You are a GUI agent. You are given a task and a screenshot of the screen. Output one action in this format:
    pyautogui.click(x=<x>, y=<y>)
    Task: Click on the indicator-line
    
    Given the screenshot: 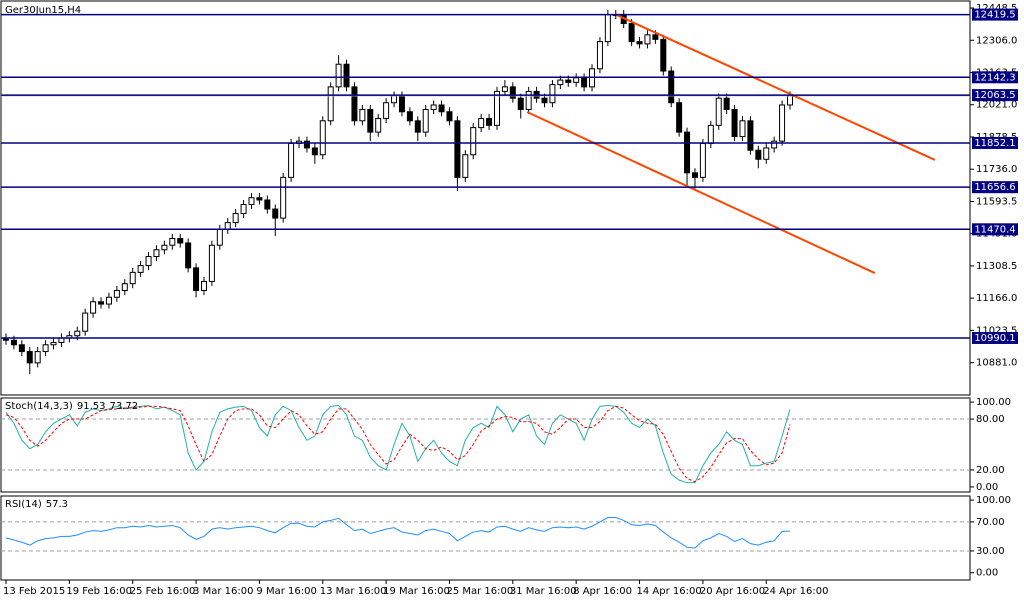 What is the action you would take?
    pyautogui.click(x=398, y=533)
    